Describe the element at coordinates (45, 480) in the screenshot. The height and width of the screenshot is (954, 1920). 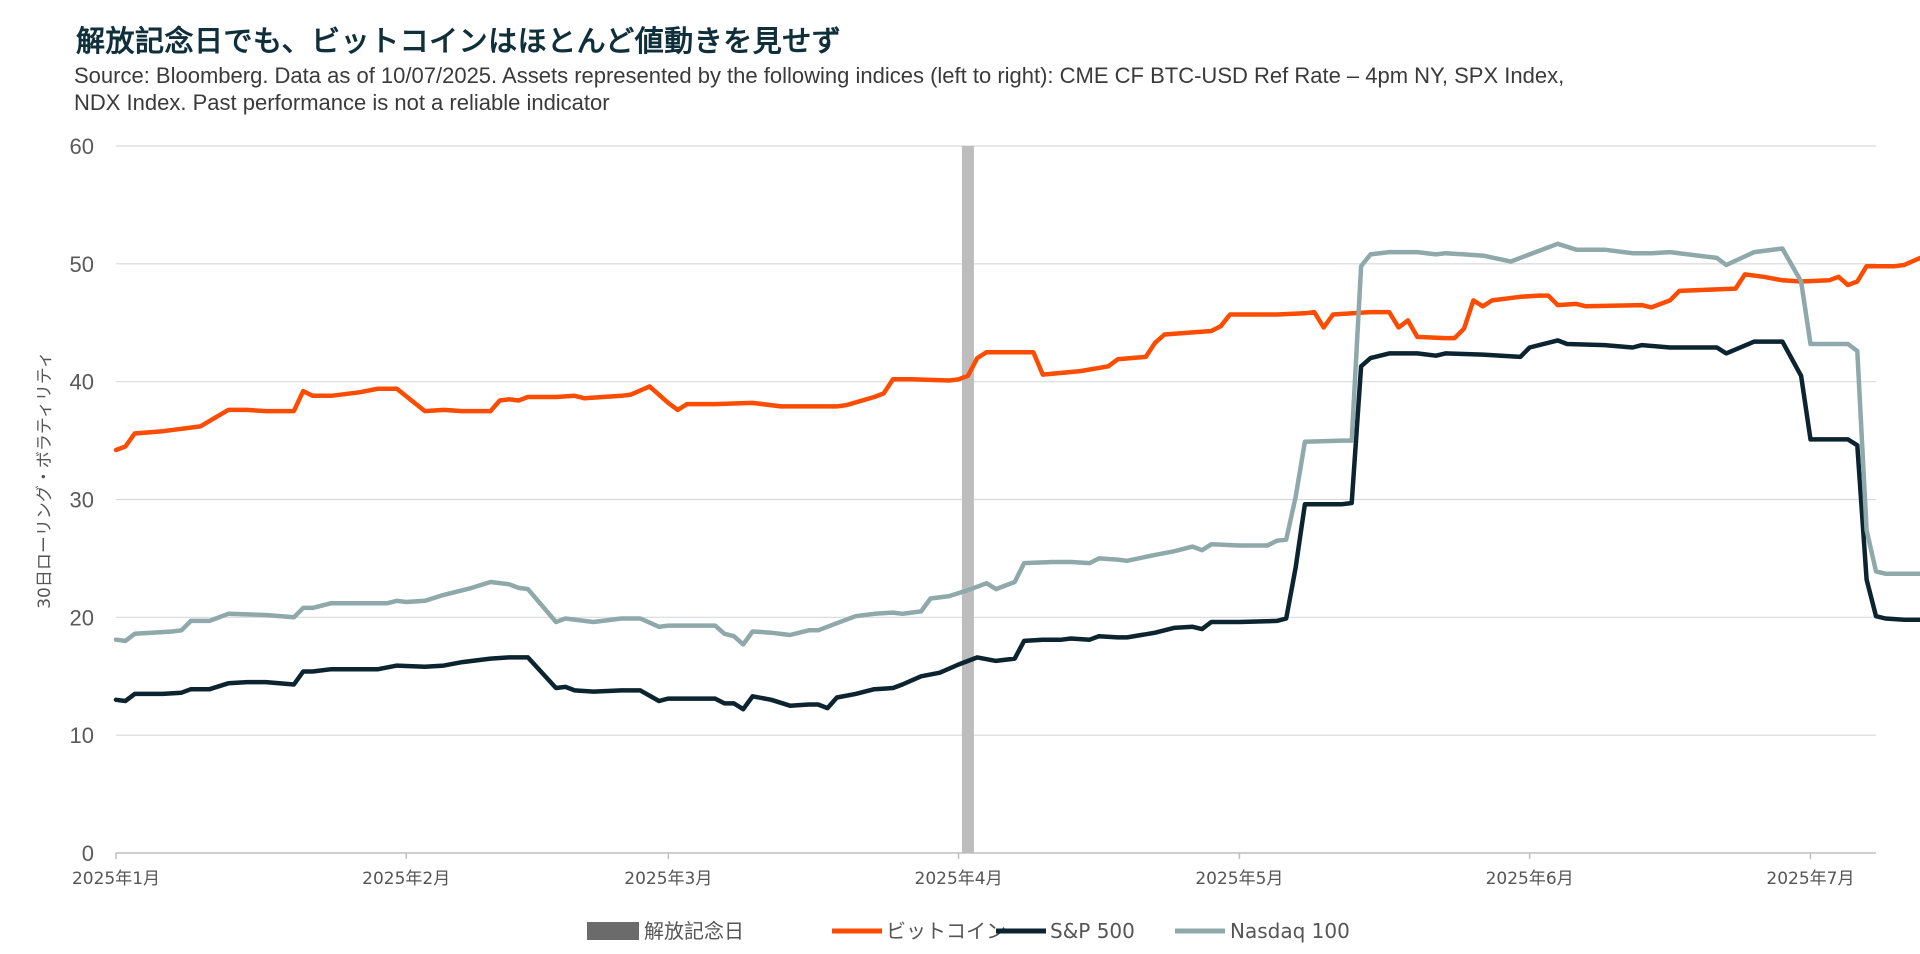
I see `y-axis-label: 30日ローリング・ボラティリティ` at that location.